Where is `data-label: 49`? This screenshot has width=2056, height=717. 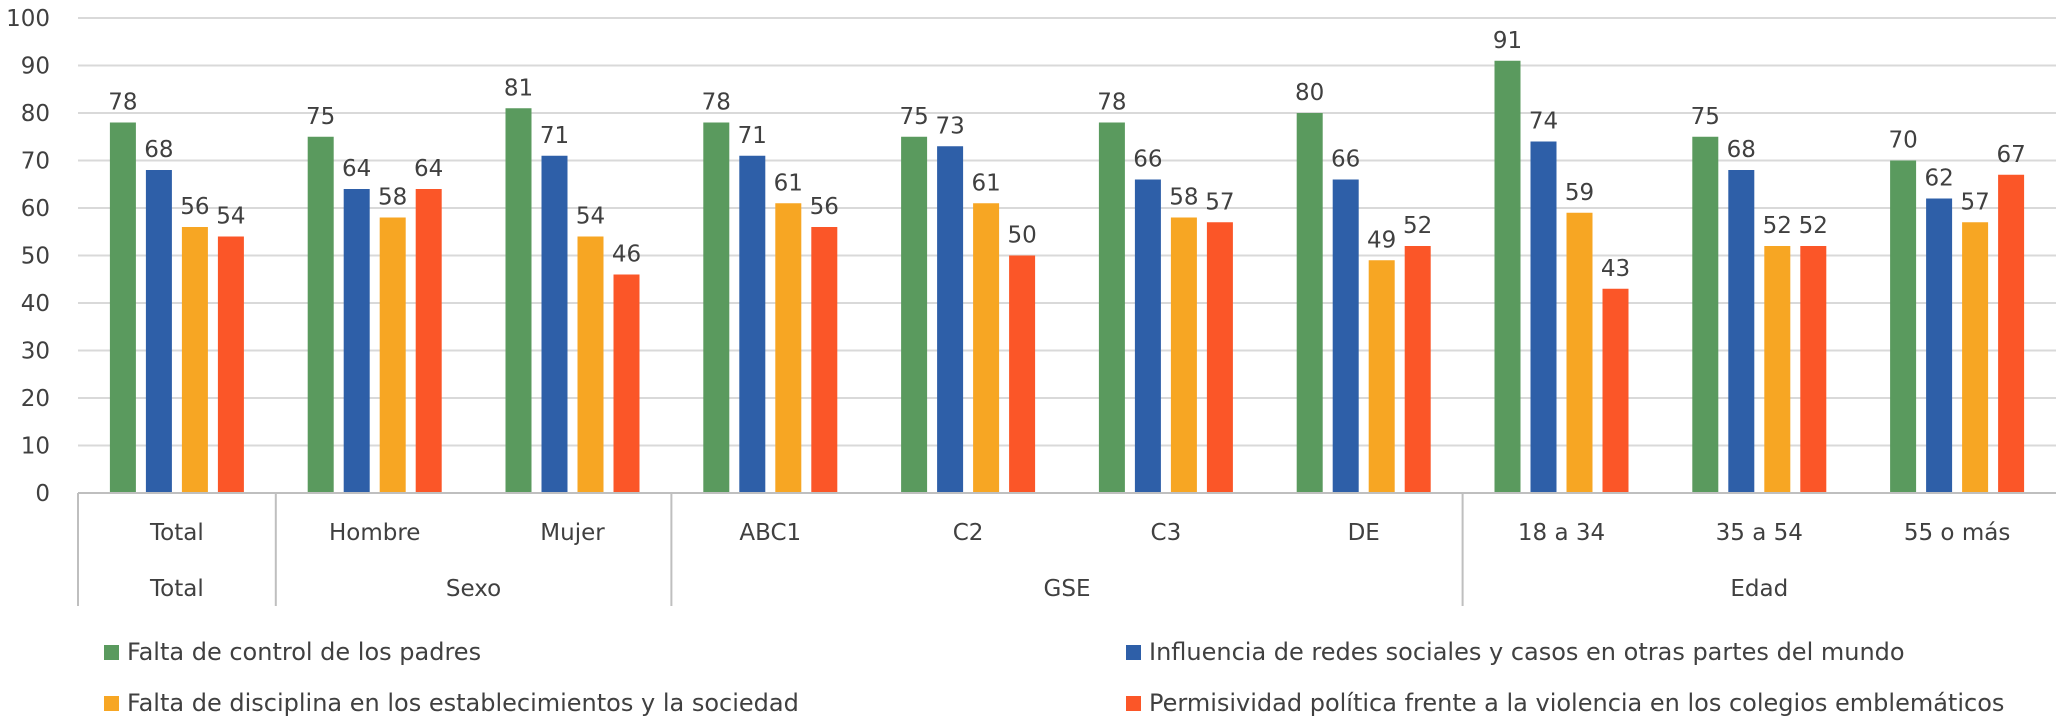
data-label: 49 is located at coordinates (1381, 240).